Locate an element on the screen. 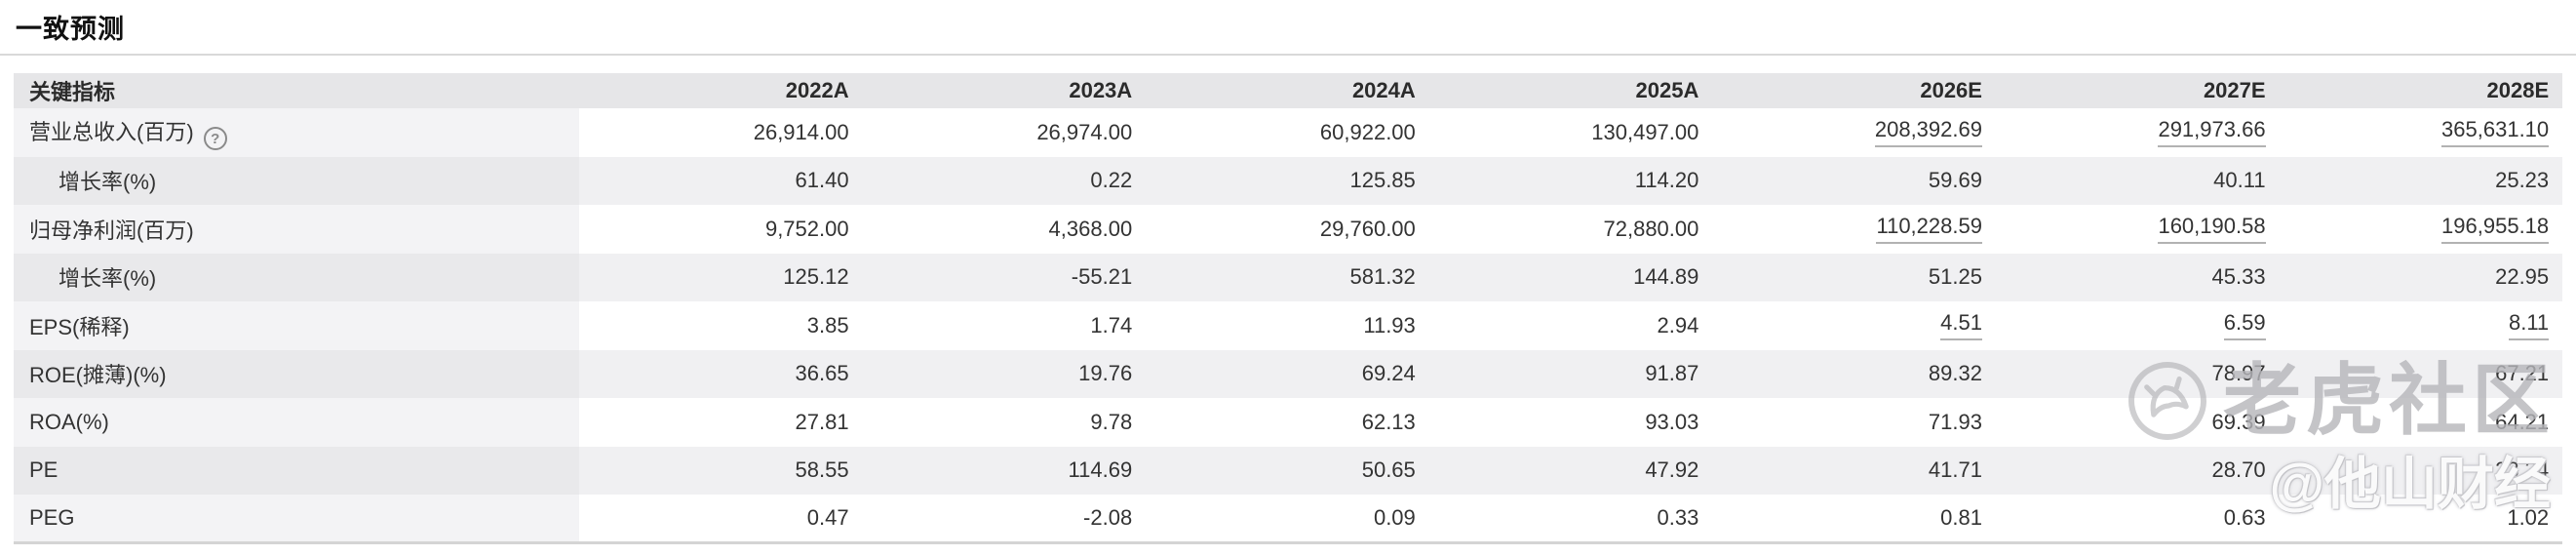 This screenshot has height=556, width=2576. value-cell-2024a: 125.85 is located at coordinates (1287, 181).